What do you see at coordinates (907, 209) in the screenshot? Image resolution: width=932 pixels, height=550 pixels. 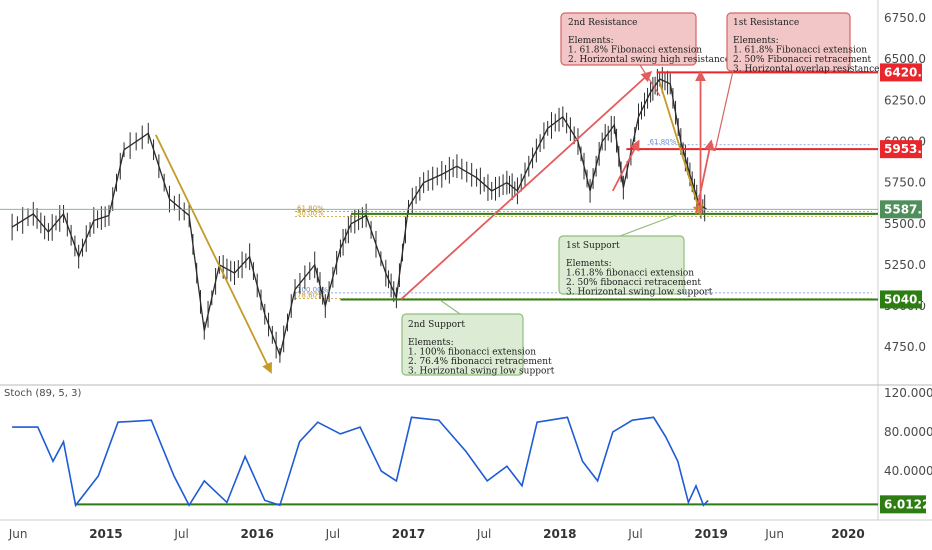 I see `last-price-tag: 5587.8` at bounding box center [907, 209].